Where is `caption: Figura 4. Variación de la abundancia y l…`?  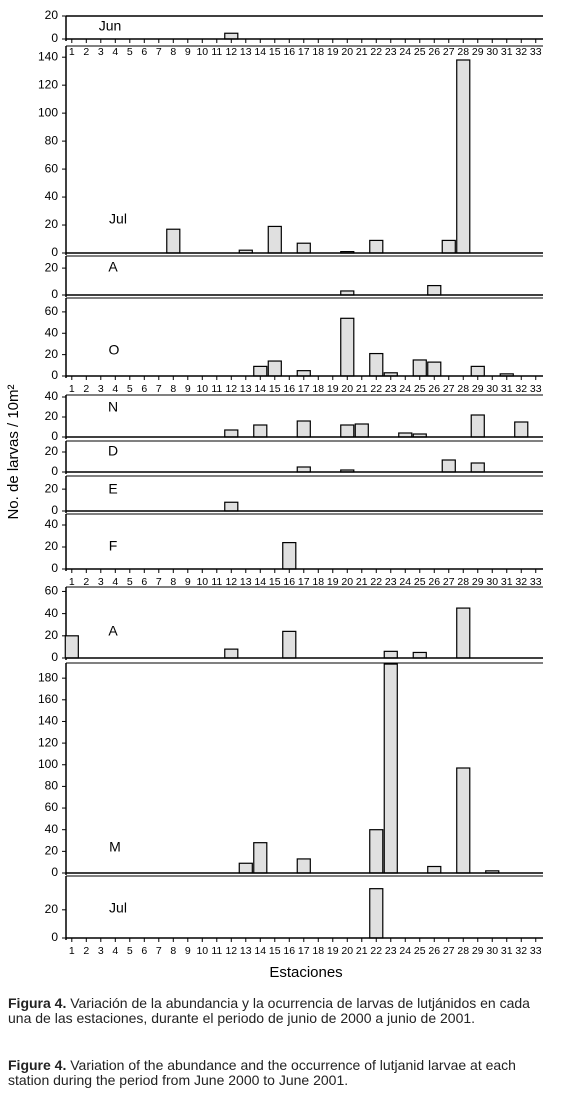 caption: Figura 4. Variación de la abundancia y l… is located at coordinates (280, 1011).